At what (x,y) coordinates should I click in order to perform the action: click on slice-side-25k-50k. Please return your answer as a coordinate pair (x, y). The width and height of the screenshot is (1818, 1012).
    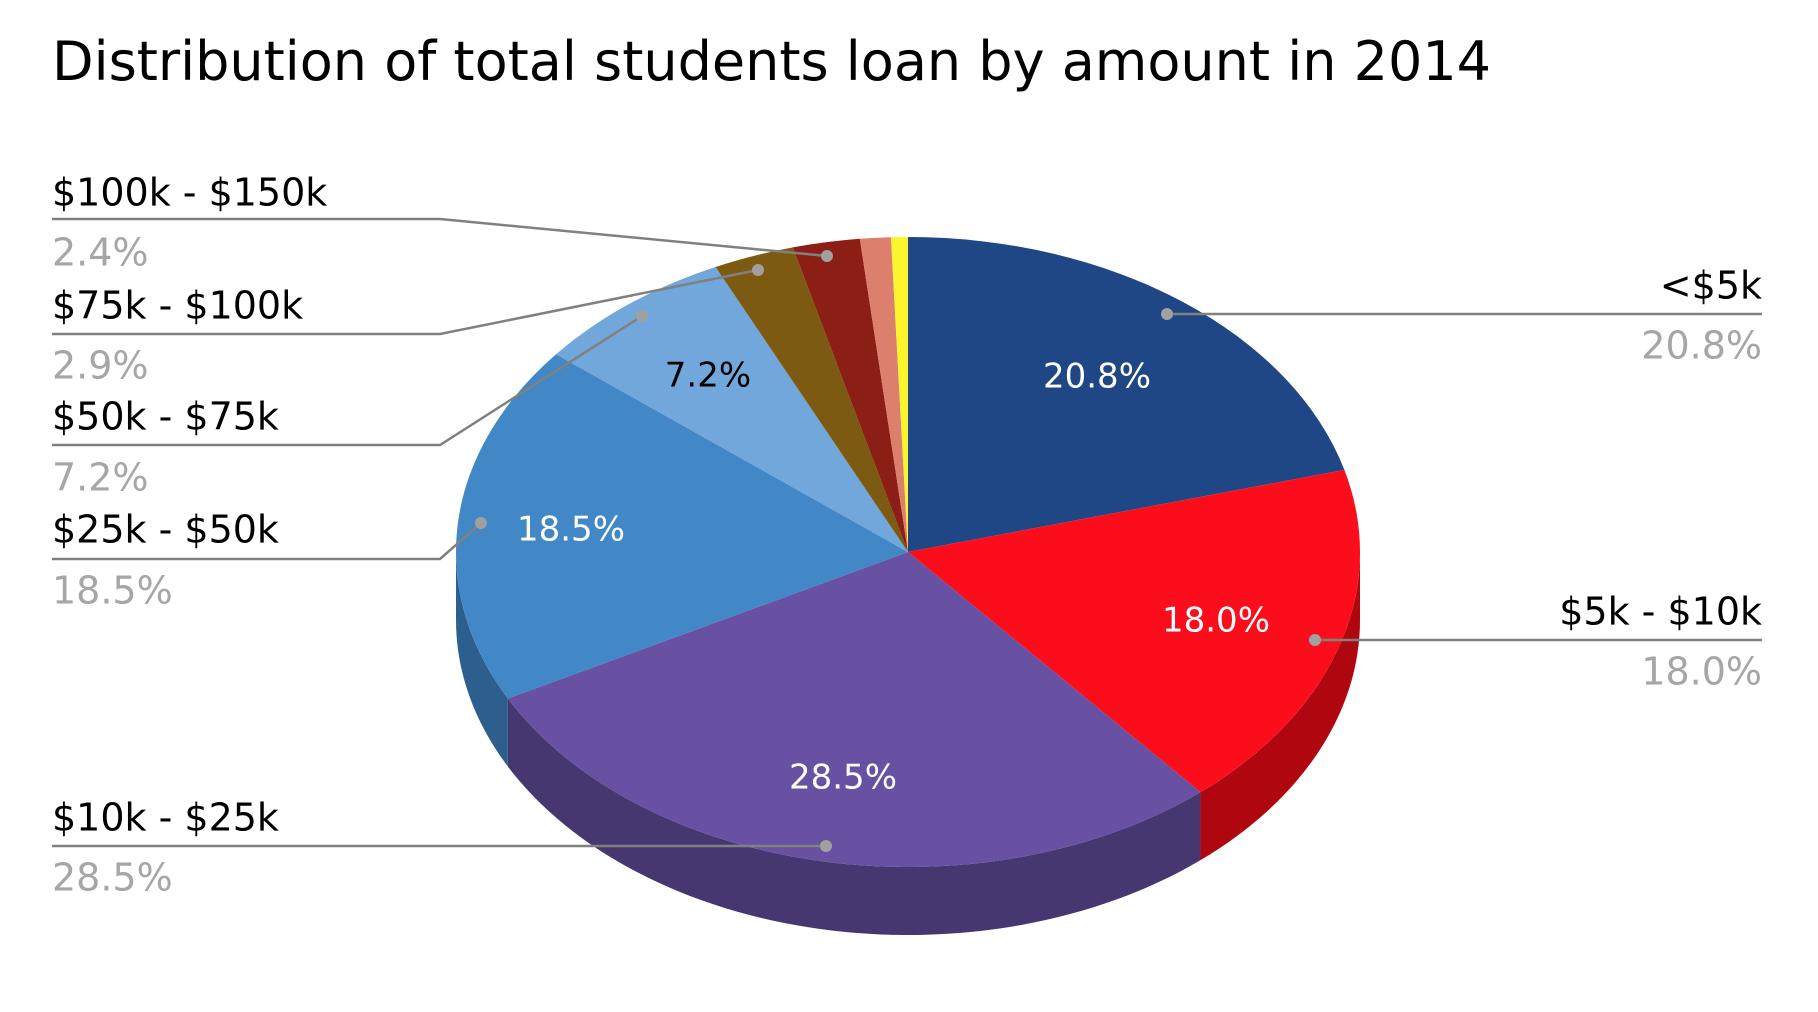
    Looking at the image, I should click on (482, 659).